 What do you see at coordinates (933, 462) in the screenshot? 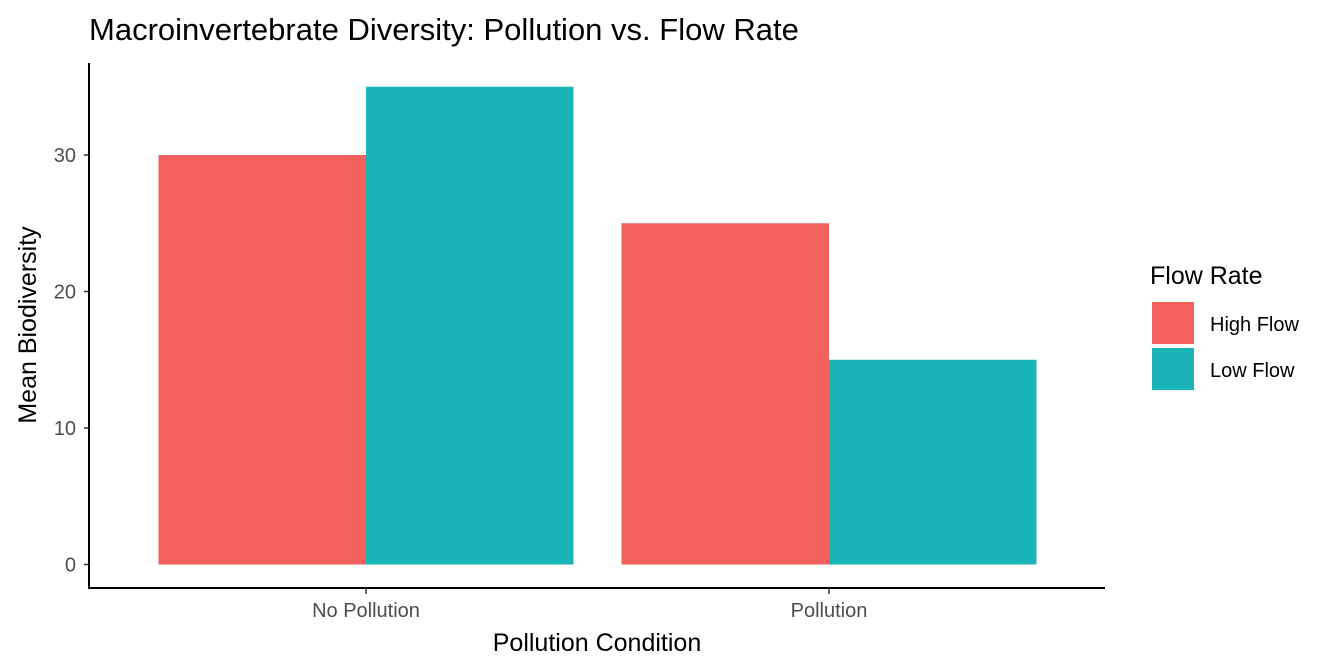
I see `bar-pollution-low-flow` at bounding box center [933, 462].